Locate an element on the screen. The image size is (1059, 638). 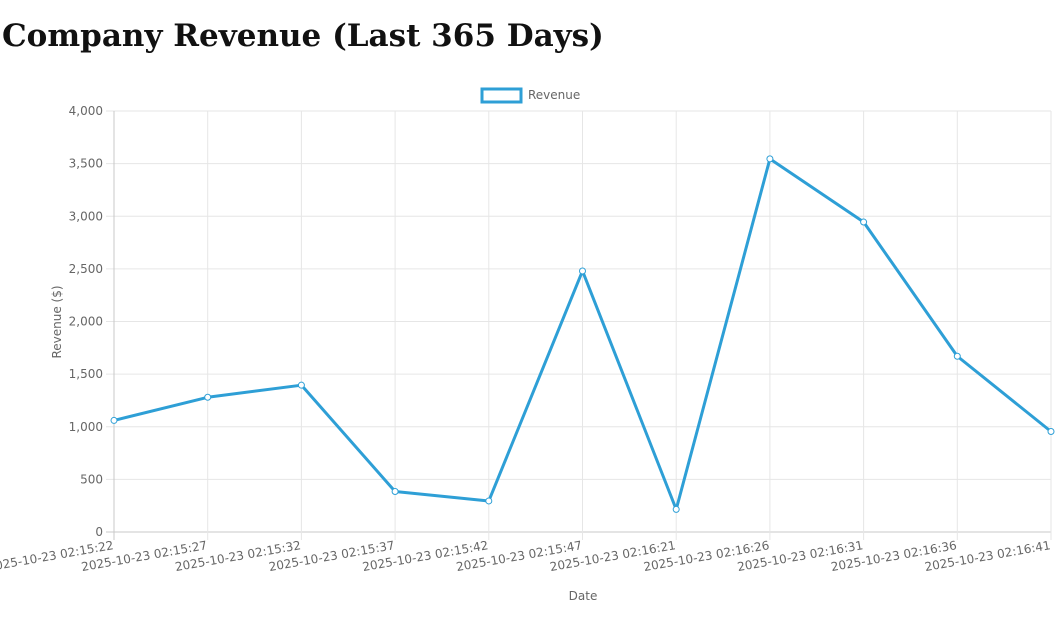
y-tick-label: 3,500 is located at coordinates (86, 164).